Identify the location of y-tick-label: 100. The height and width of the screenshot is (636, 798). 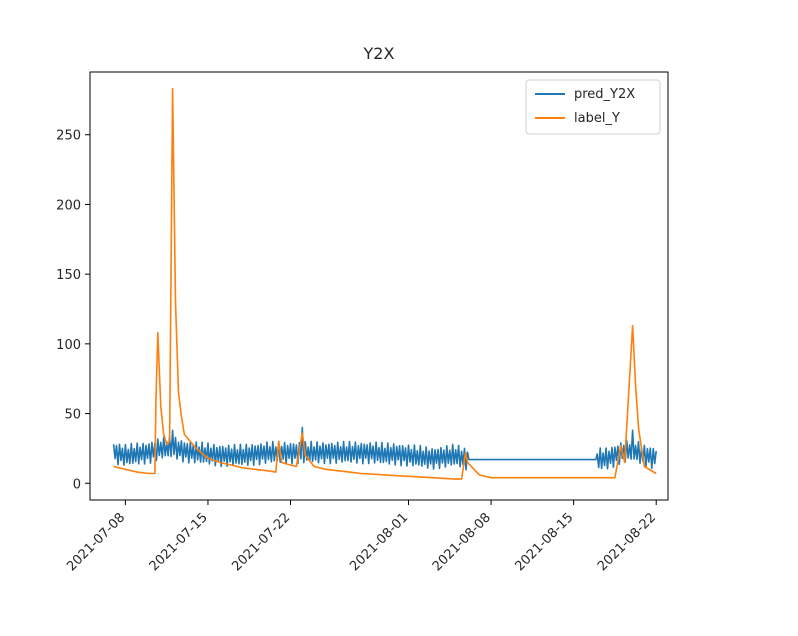
(68, 345).